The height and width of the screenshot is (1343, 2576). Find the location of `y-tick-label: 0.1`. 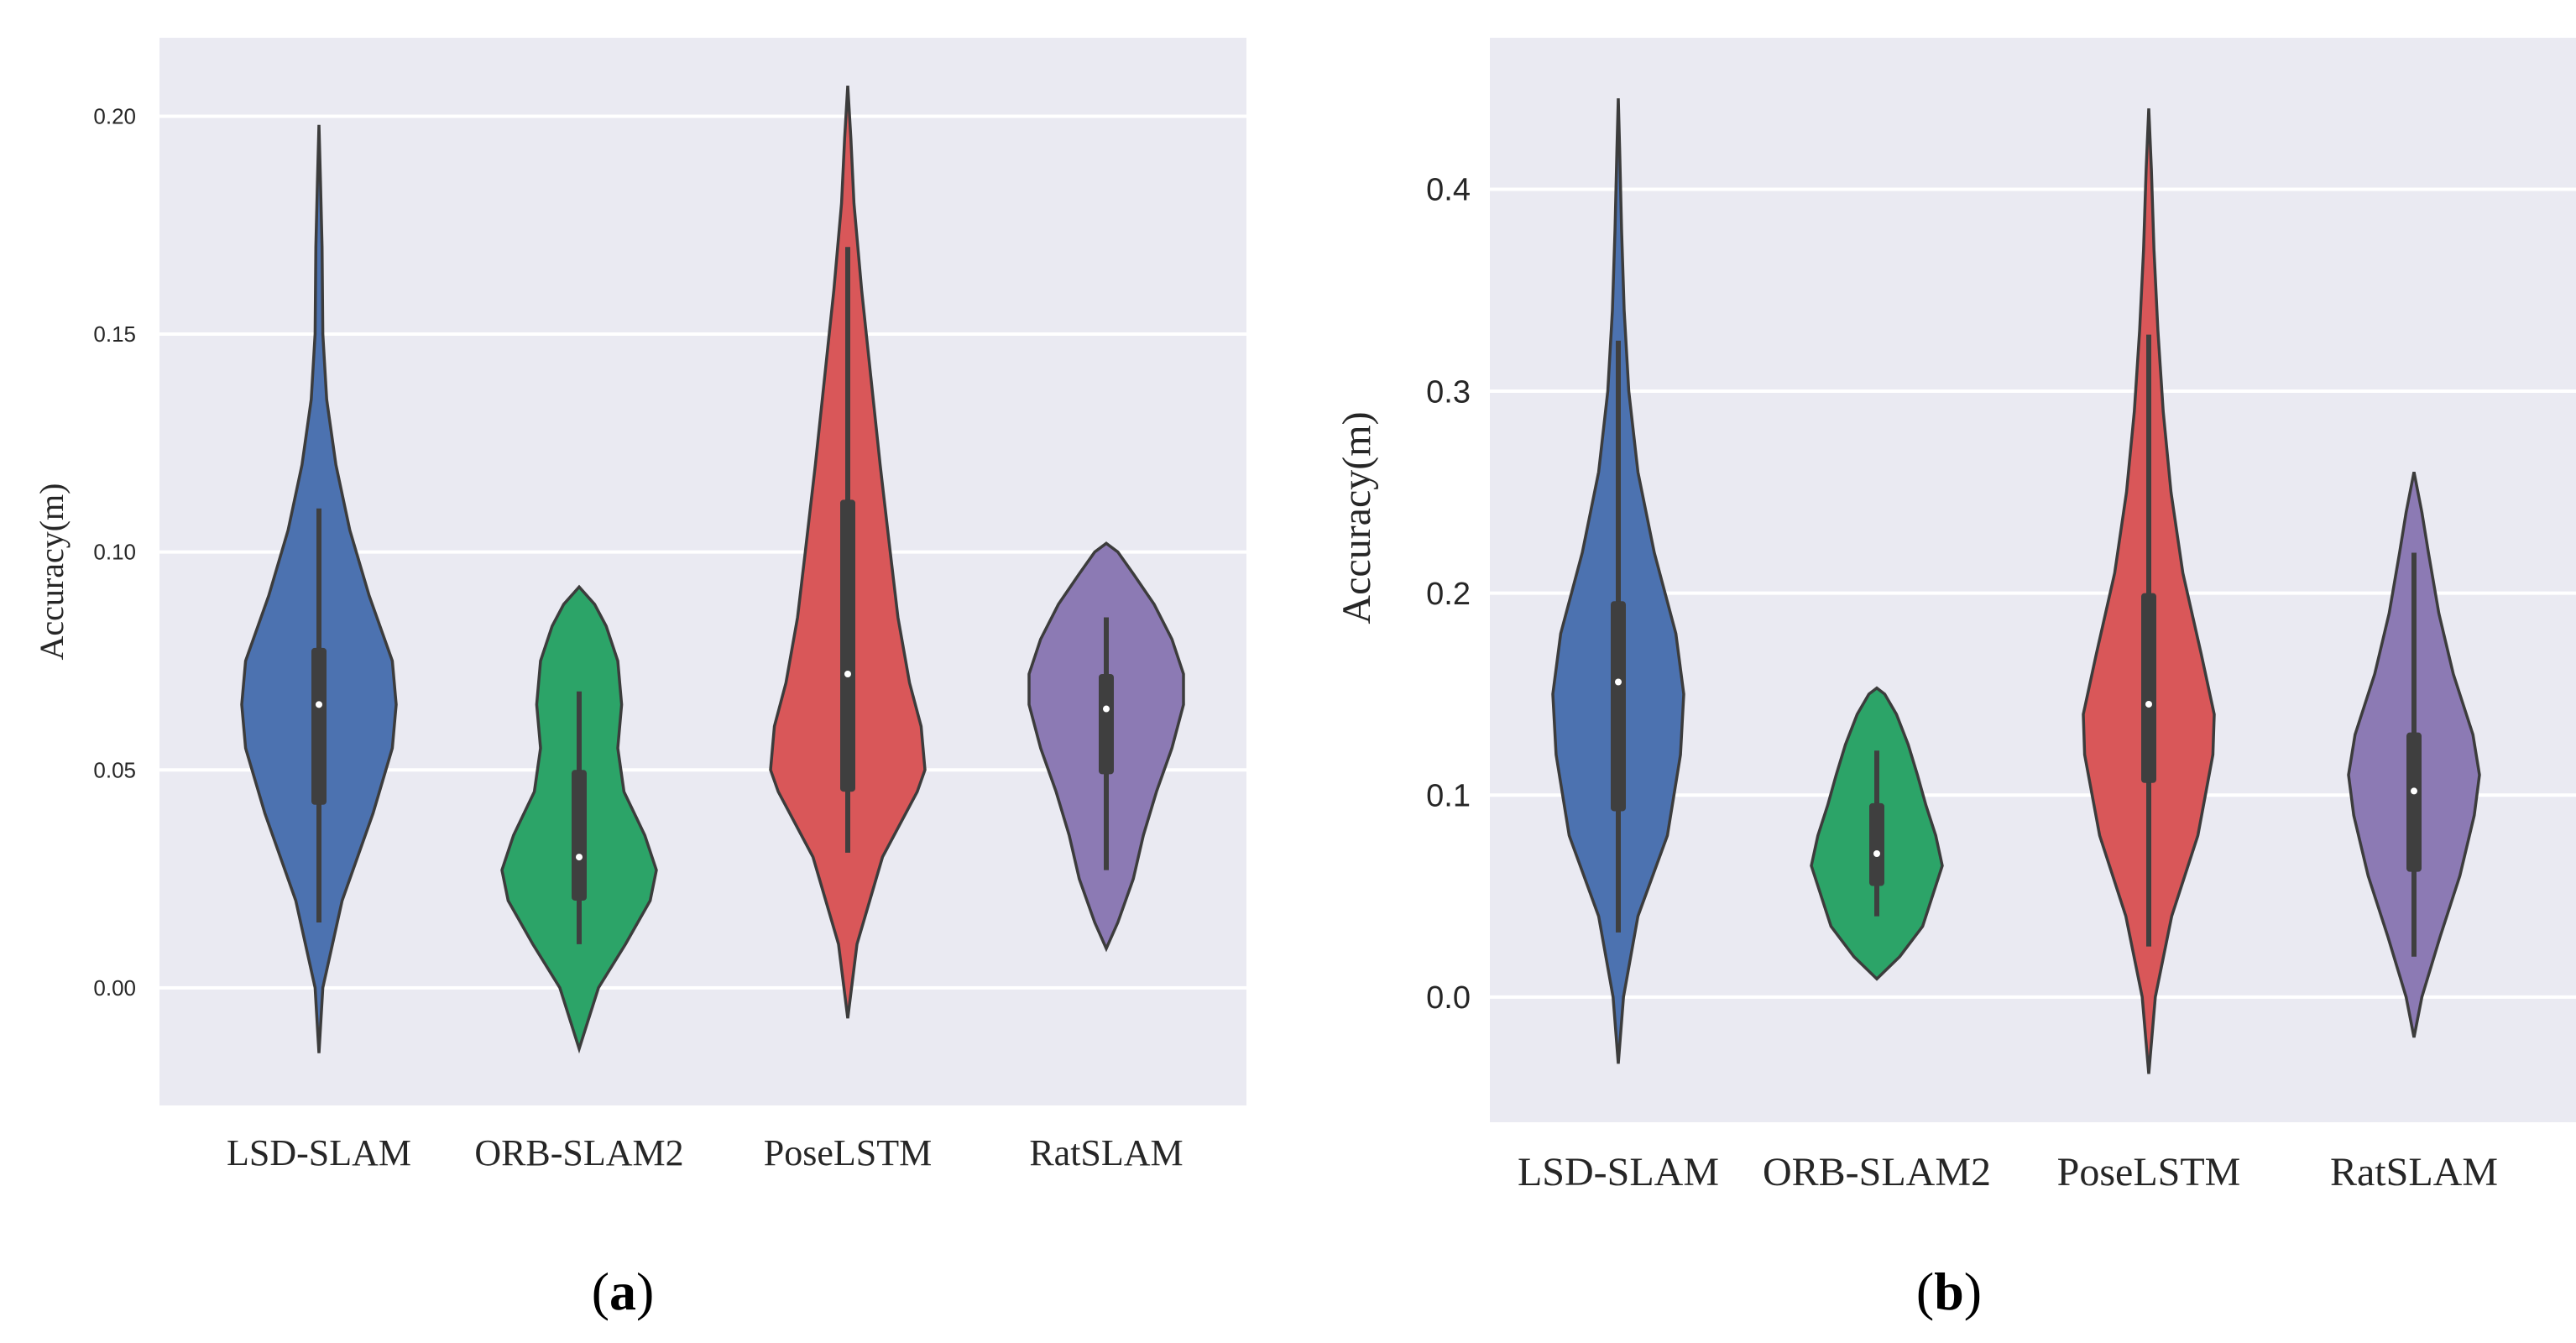

y-tick-label: 0.1 is located at coordinates (1448, 796).